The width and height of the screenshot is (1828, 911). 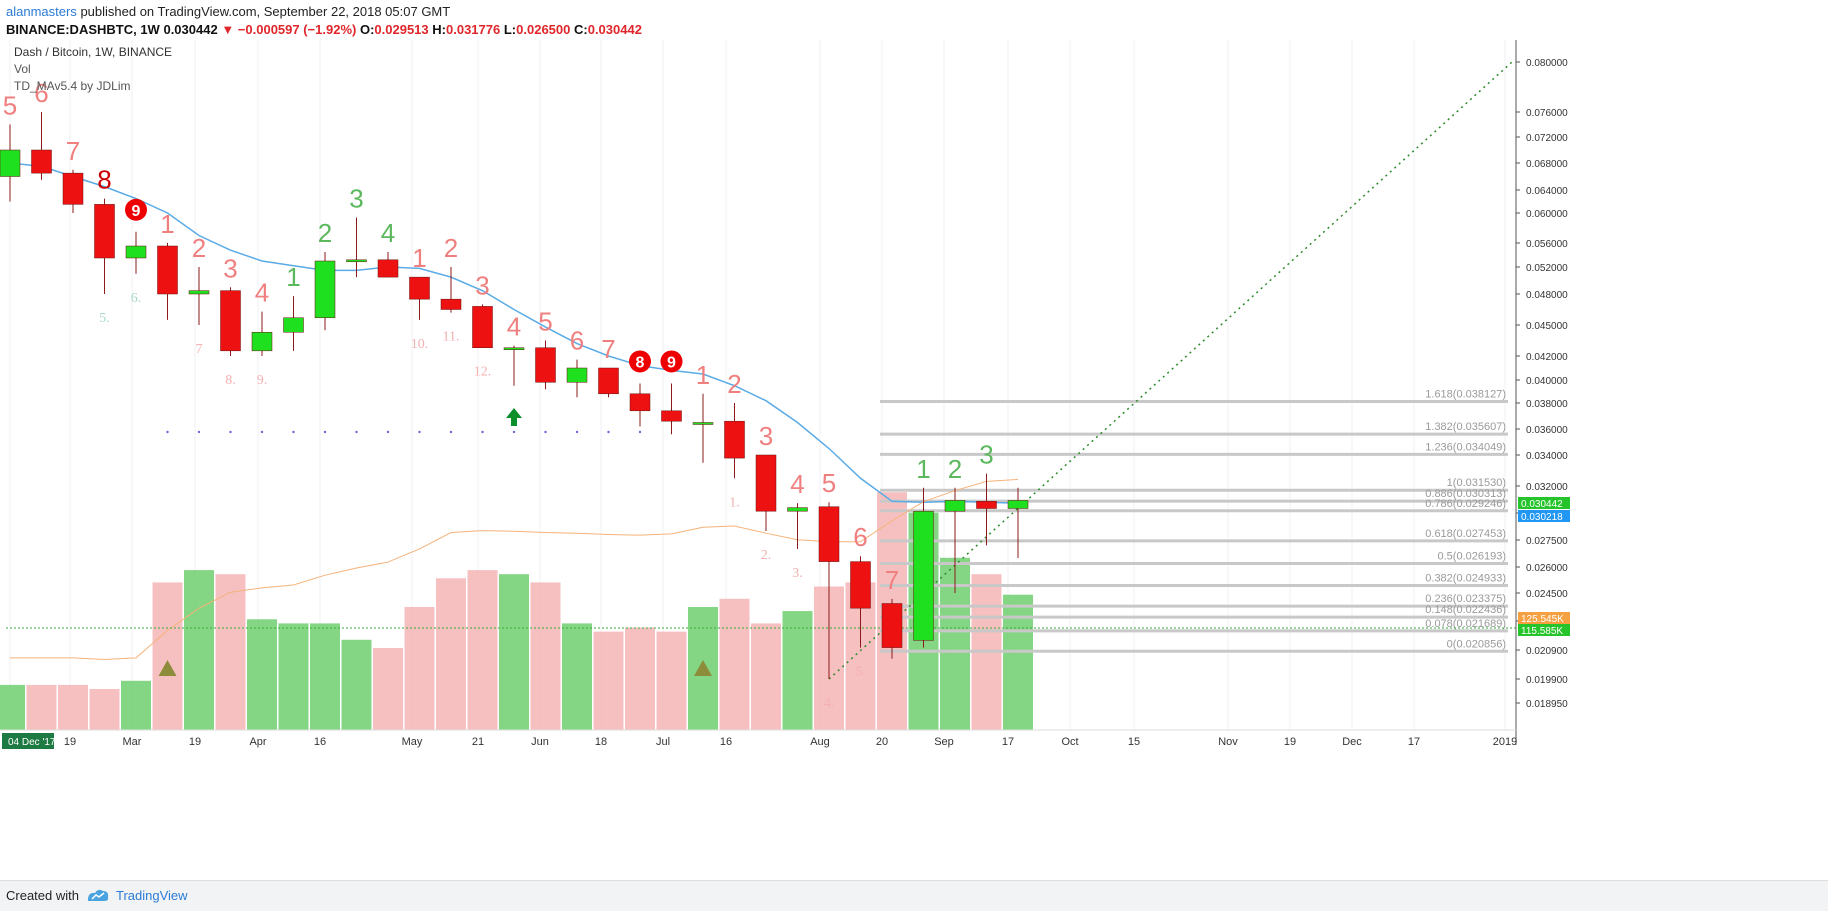 I want to click on price-tick-label: 0.080000, so click(x=1547, y=63).